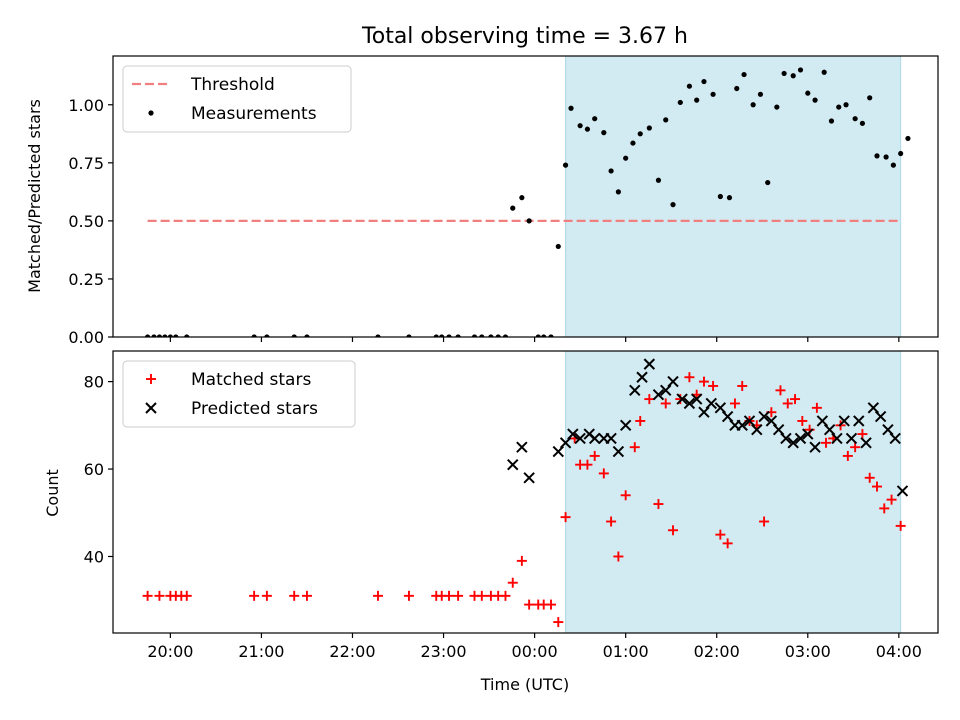 The width and height of the screenshot is (960, 720). Describe the element at coordinates (34, 196) in the screenshot. I see `top-panel-y-axis-label: Matched/Predicted stars` at that location.